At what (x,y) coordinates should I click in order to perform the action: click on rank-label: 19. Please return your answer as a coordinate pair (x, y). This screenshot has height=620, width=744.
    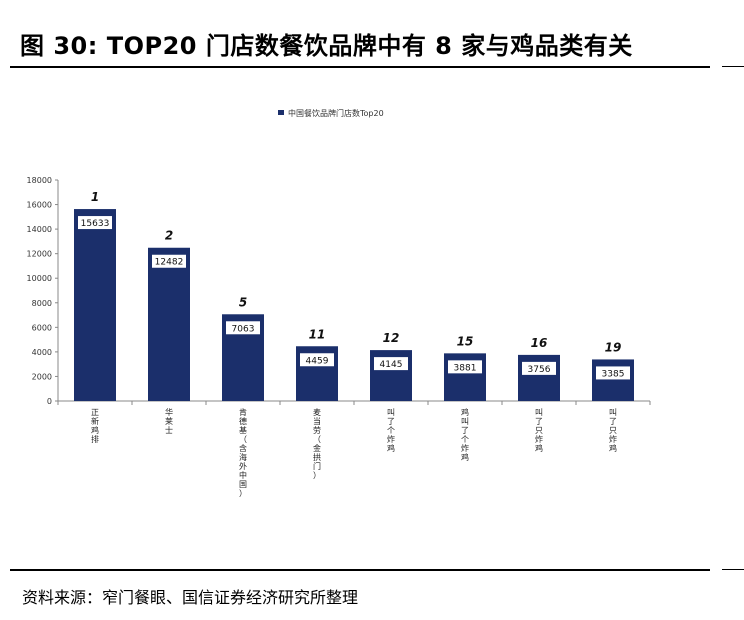
    Looking at the image, I should click on (613, 347).